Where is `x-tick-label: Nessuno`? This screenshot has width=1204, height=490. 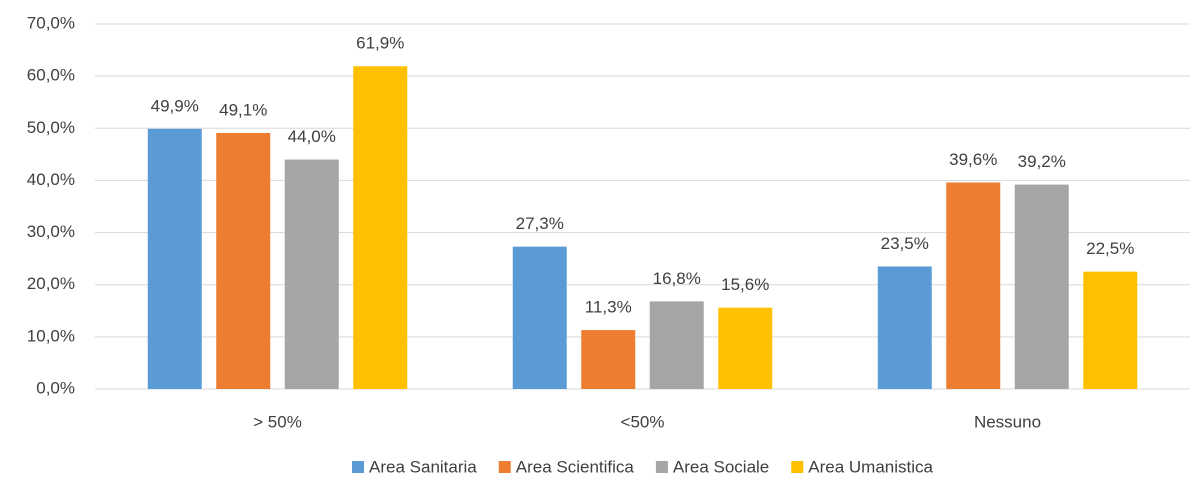
x-tick-label: Nessuno is located at coordinates (1007, 421).